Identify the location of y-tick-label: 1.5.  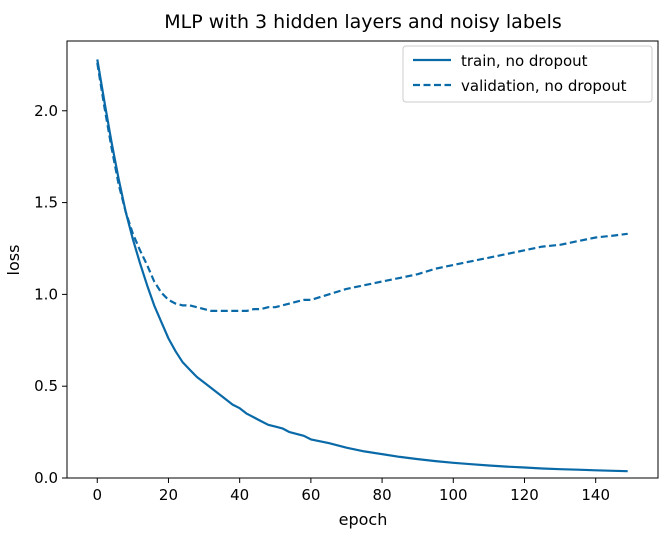
(46, 203).